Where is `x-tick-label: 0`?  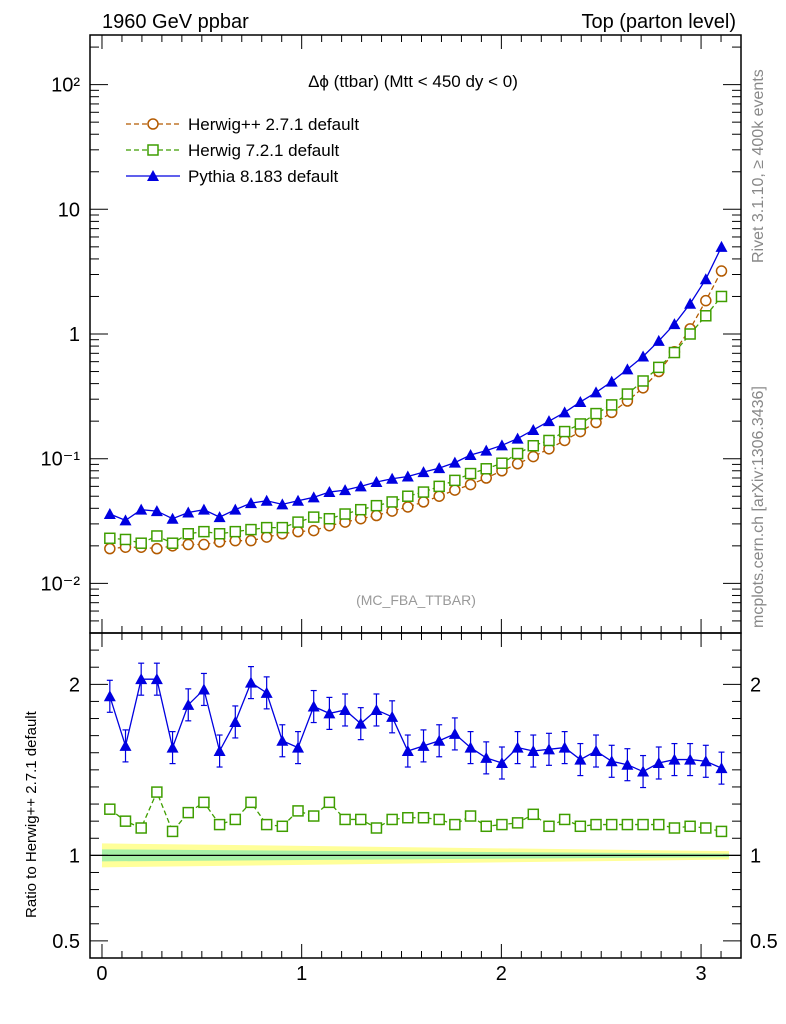
x-tick-label: 0 is located at coordinates (101, 974).